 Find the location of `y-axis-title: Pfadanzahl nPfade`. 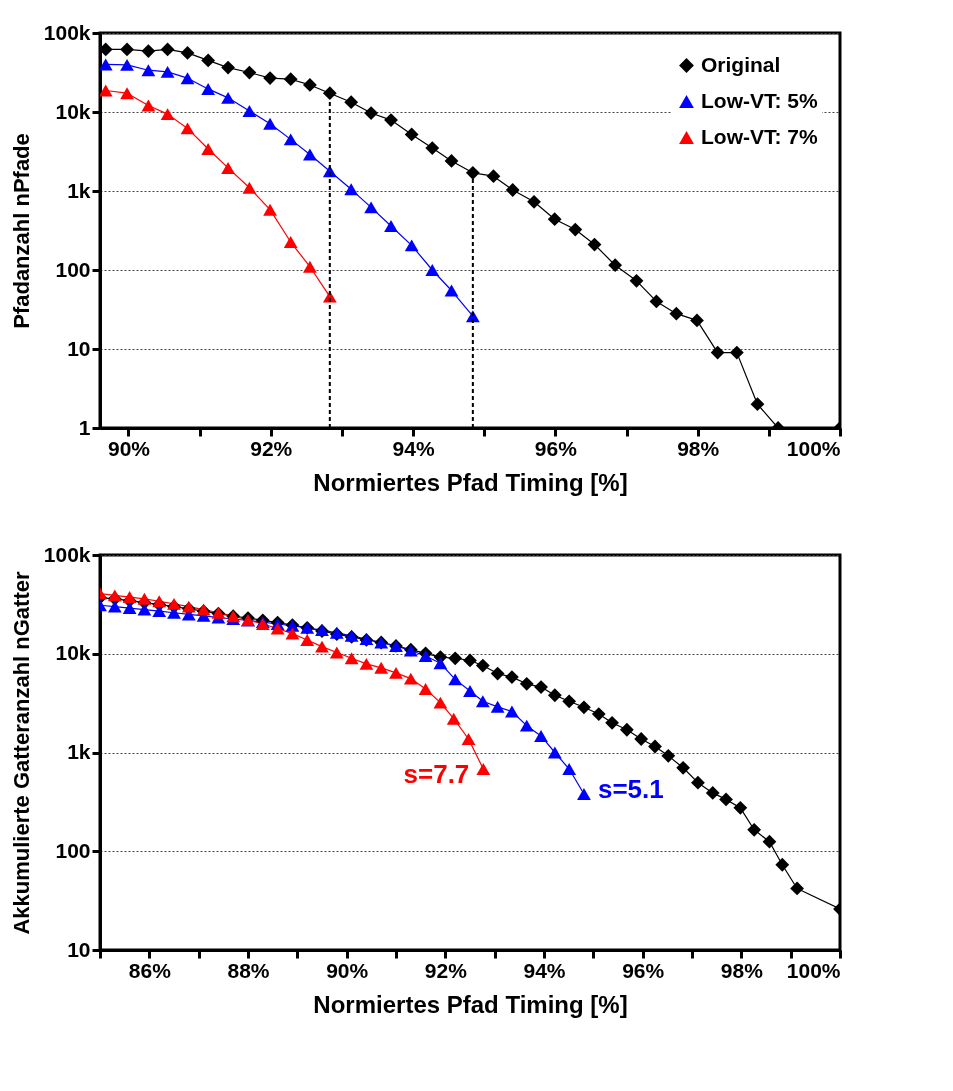

y-axis-title: Pfadanzahl nPfade is located at coordinates (21, 231).